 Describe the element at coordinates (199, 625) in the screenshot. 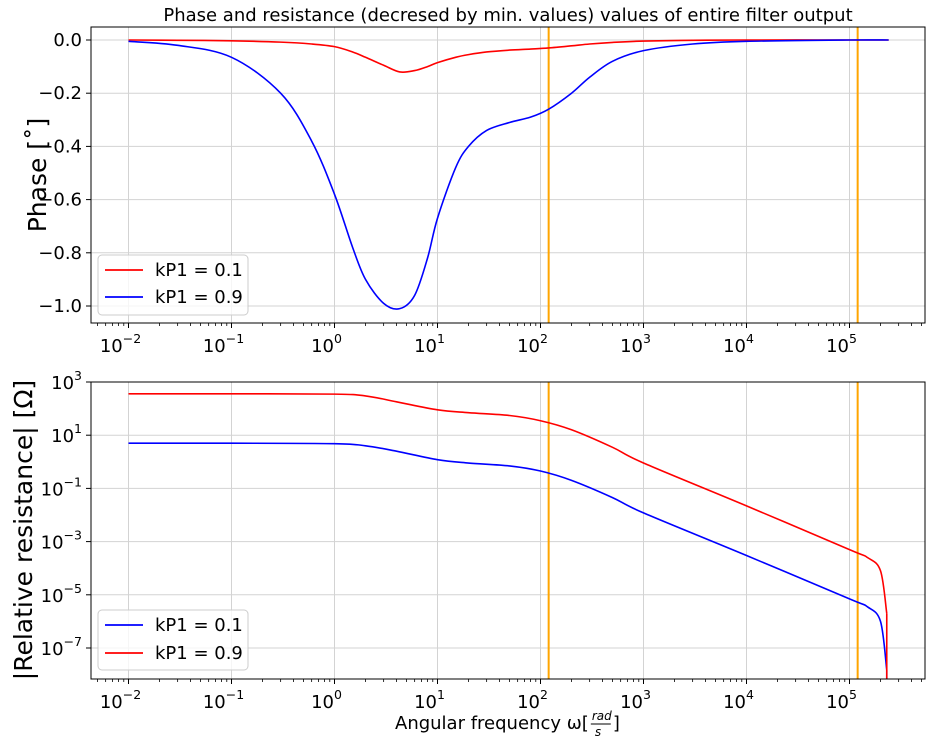

I see `resistance-legend-label-1: kP1 = 0.1` at that location.